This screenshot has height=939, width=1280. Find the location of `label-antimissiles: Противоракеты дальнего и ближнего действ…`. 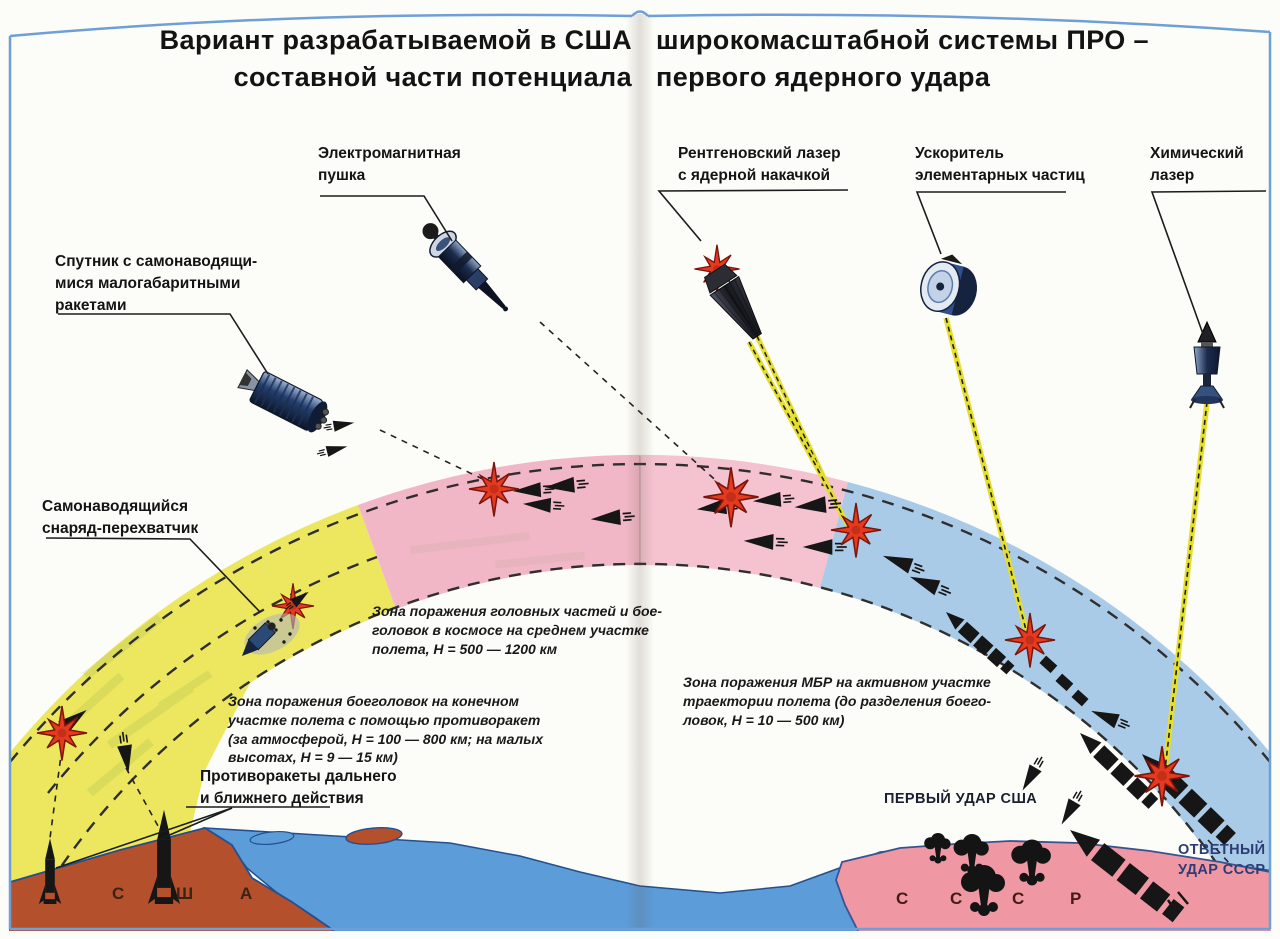

label-antimissiles: Противоракеты дальнего и ближнего действ… is located at coordinates (298, 787).